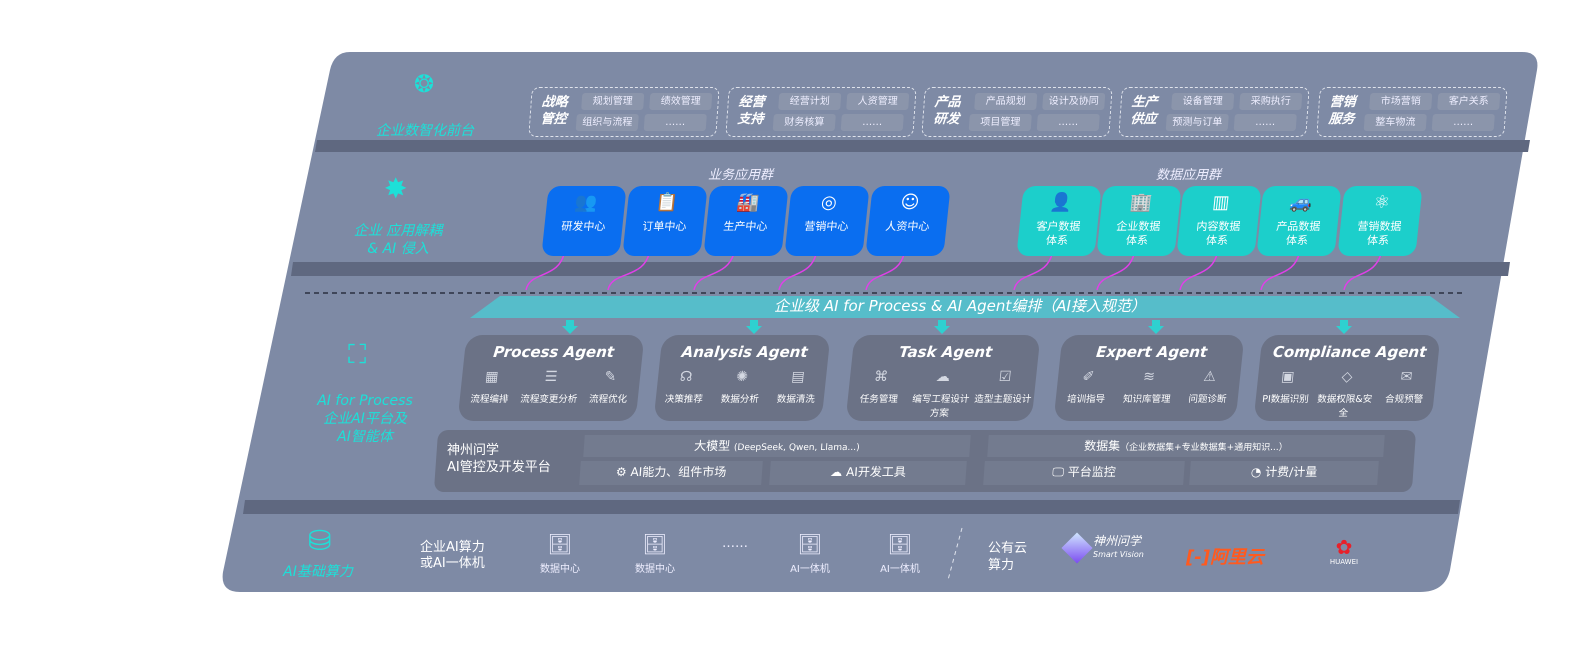  Describe the element at coordinates (1344, 547) in the screenshot. I see `huawei-petals-icon: ✿` at that location.